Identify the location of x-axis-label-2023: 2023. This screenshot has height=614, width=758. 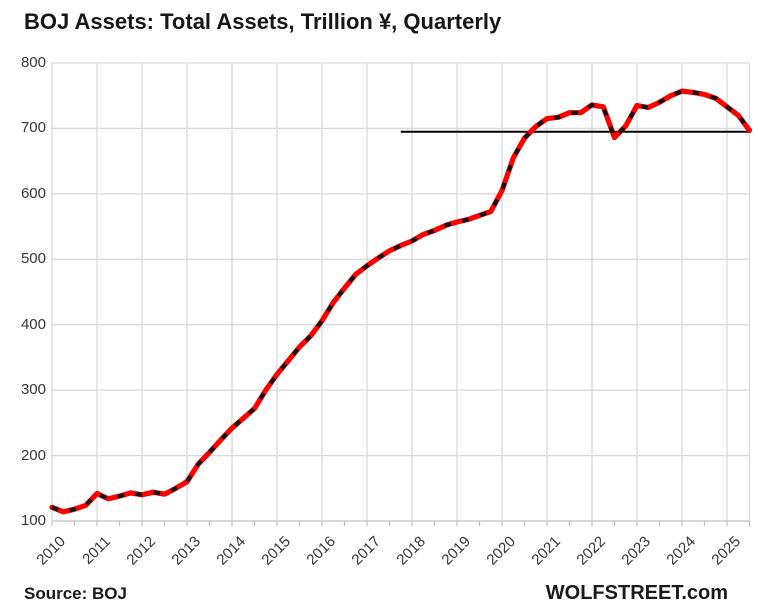
(636, 551).